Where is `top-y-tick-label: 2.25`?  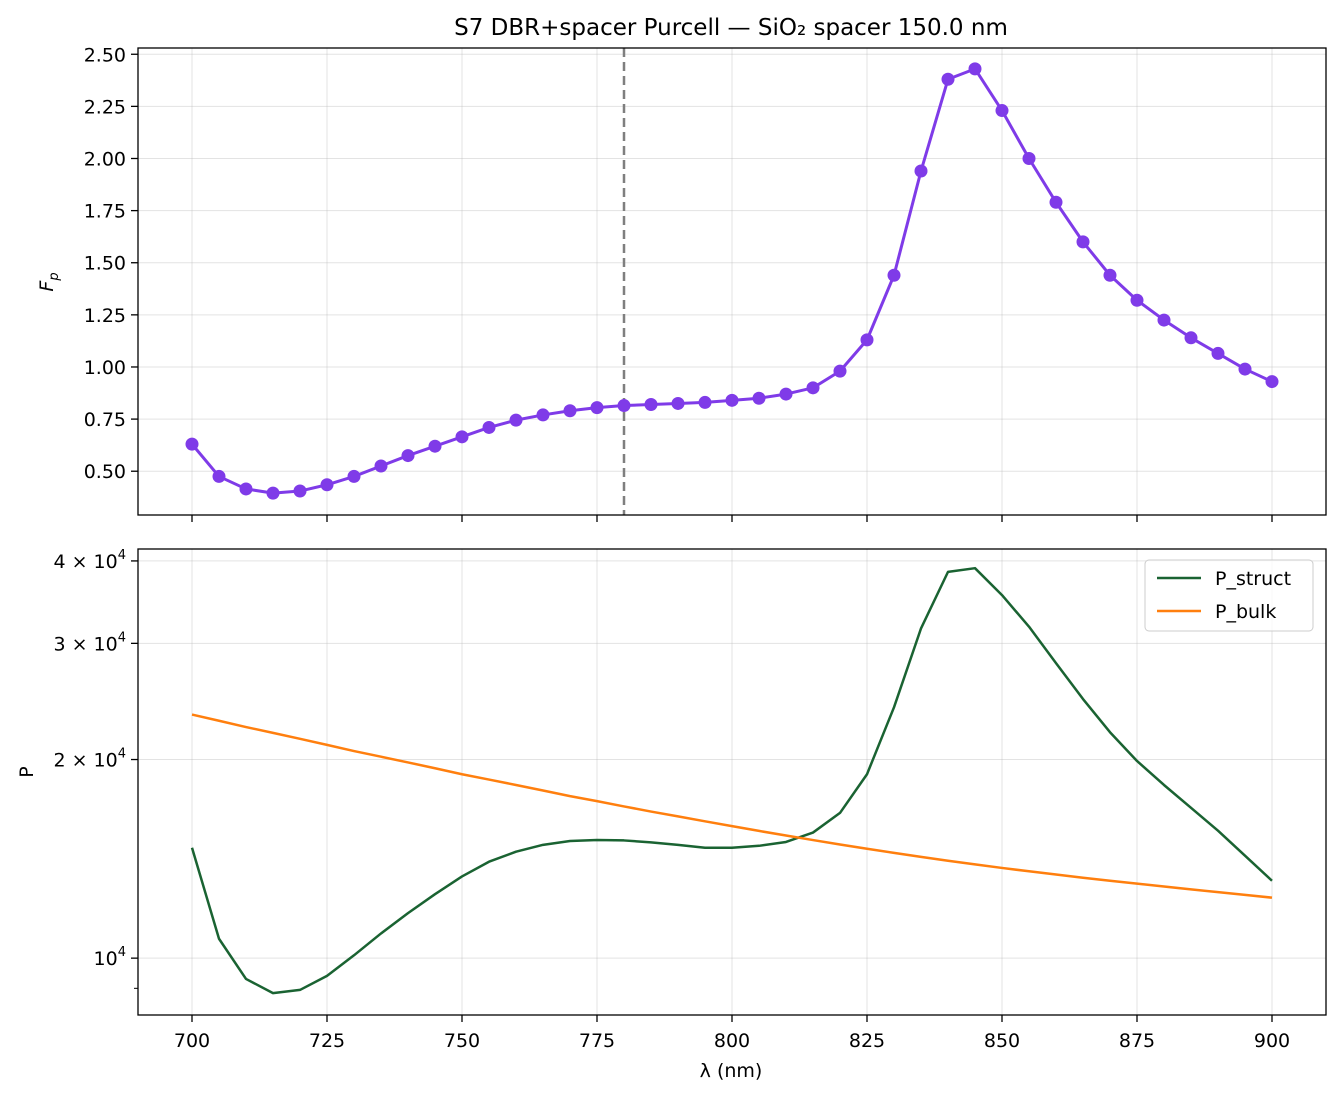
top-y-tick-label: 2.25 is located at coordinates (105, 107).